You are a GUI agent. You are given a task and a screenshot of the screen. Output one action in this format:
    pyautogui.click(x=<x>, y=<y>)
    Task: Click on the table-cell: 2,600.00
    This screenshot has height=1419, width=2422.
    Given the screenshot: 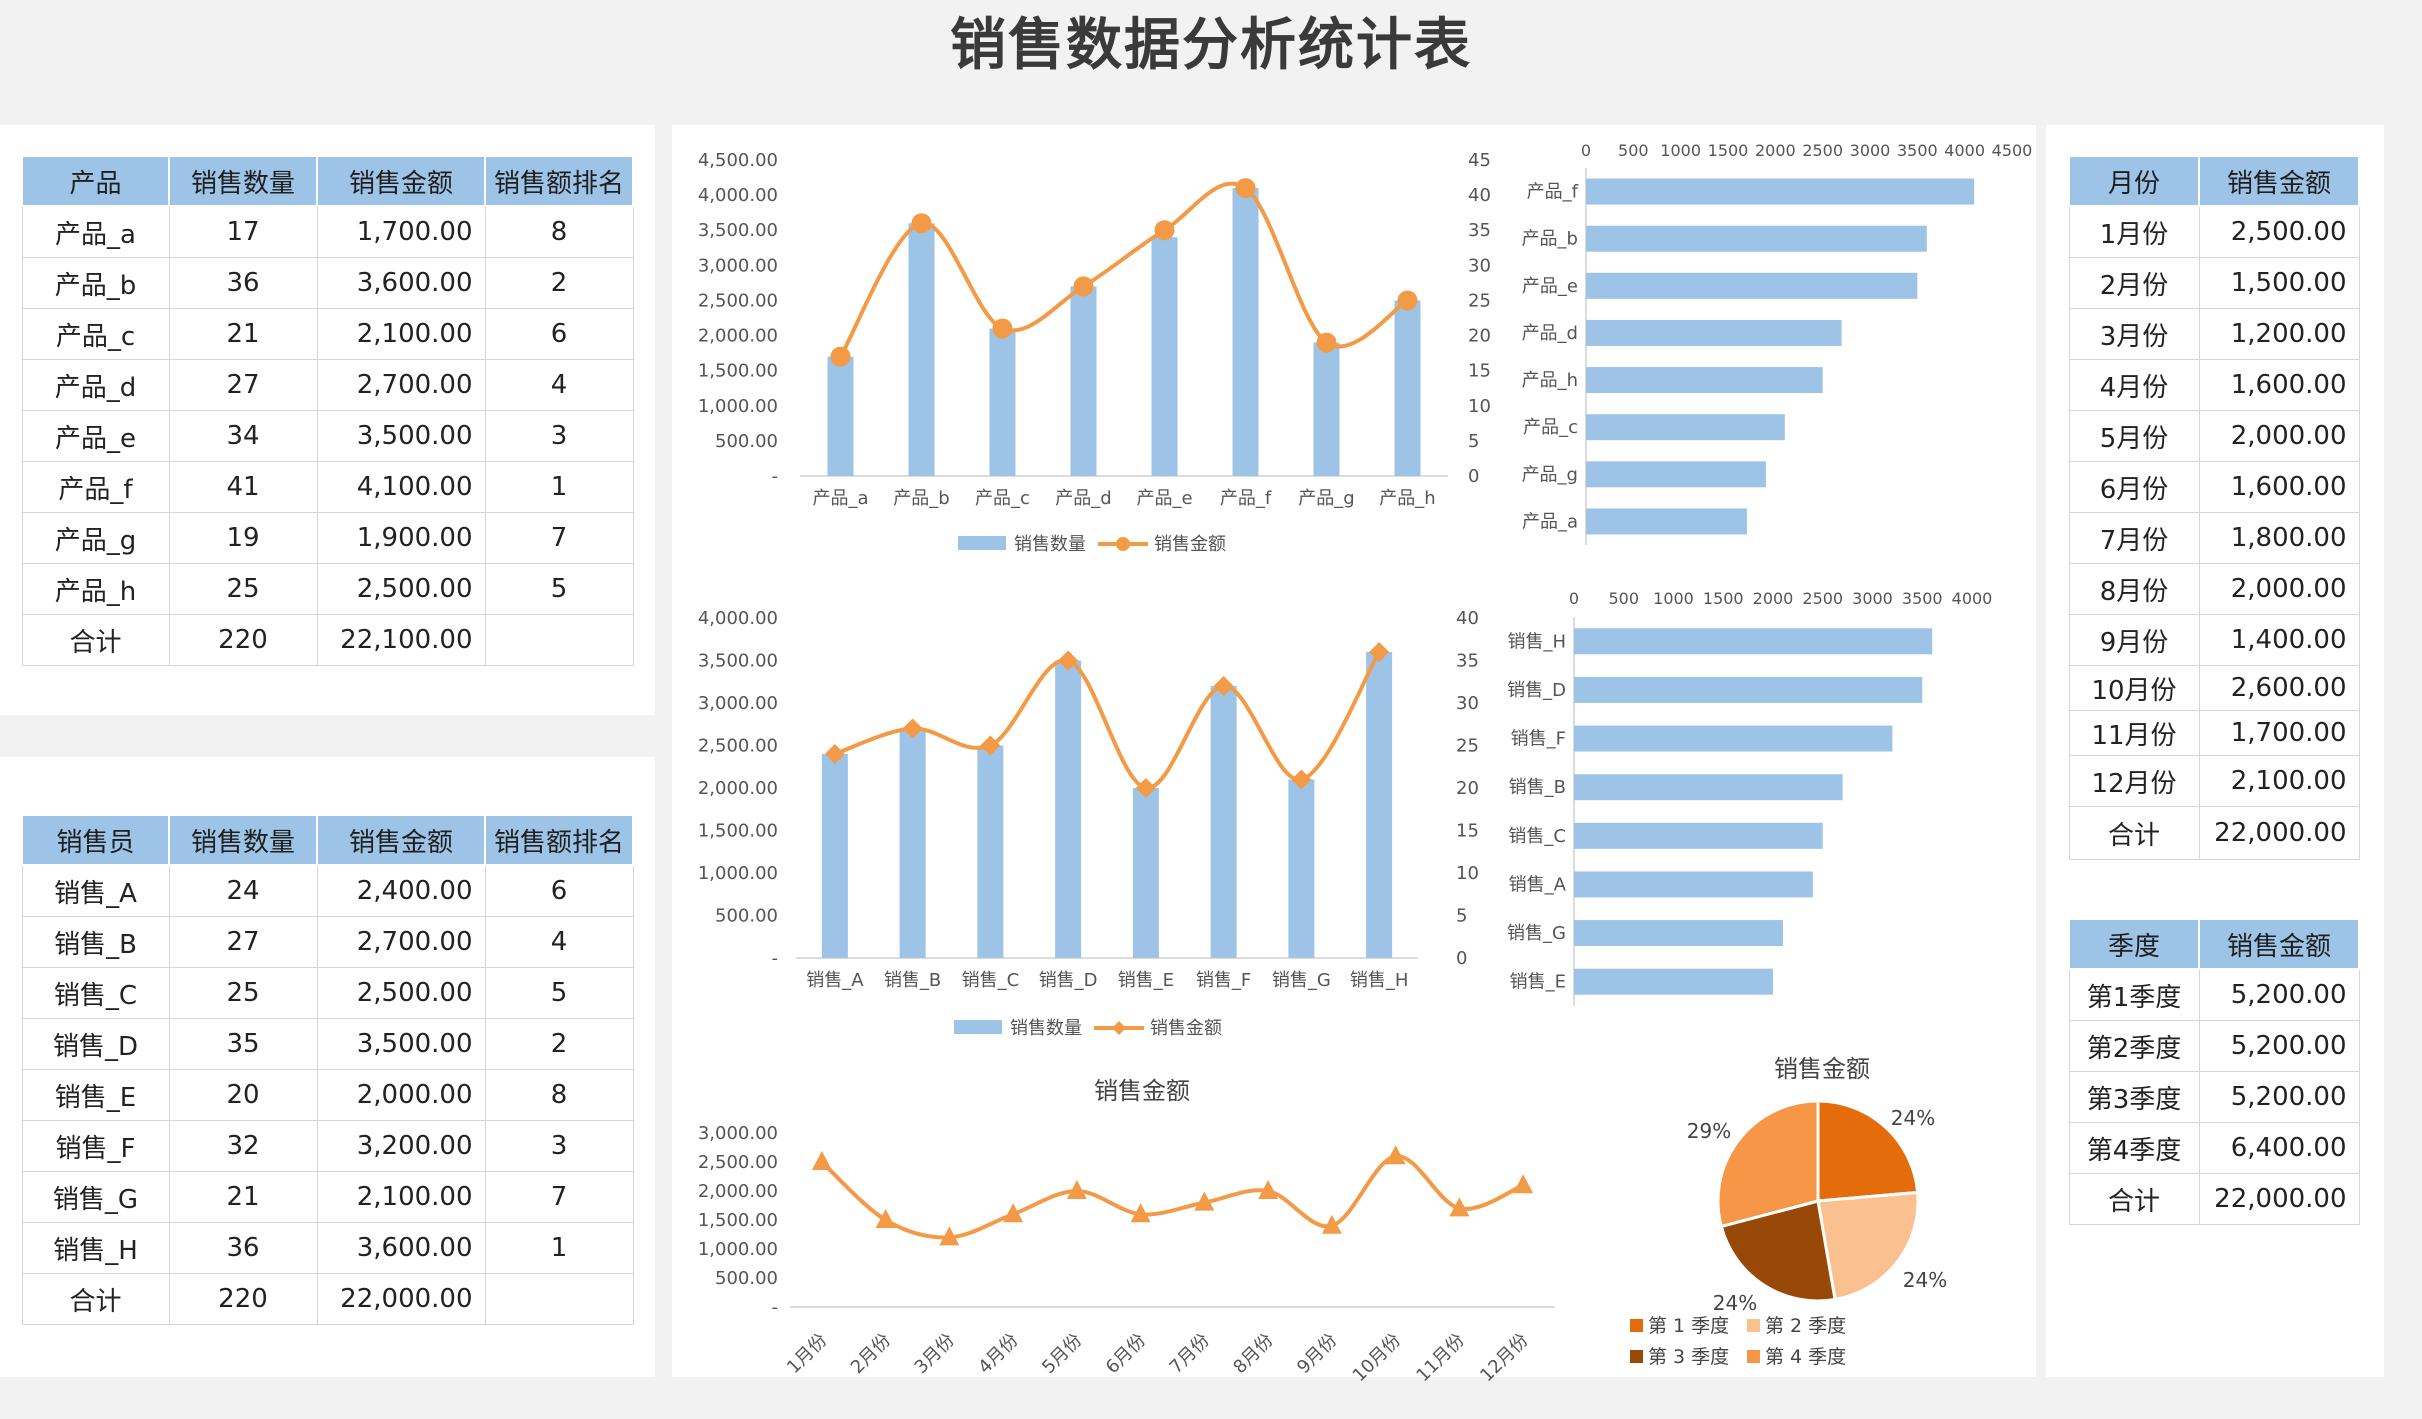 What is the action you would take?
    pyautogui.click(x=2279, y=688)
    